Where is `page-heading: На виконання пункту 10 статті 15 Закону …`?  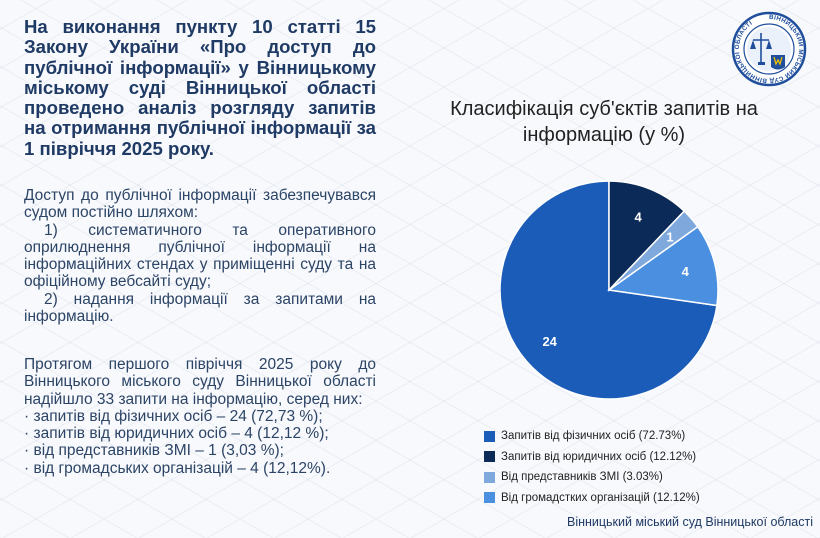
page-heading: На виконання пункту 10 статті 15 Закону … is located at coordinates (200, 87).